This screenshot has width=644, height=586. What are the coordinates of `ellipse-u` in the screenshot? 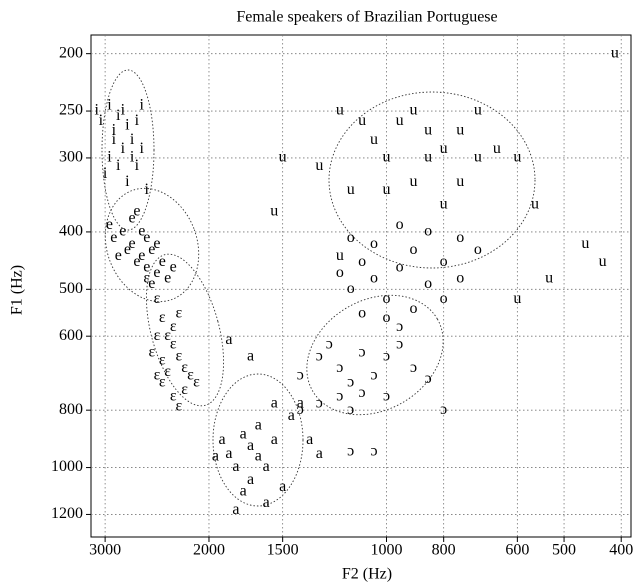 It's located at (432, 180).